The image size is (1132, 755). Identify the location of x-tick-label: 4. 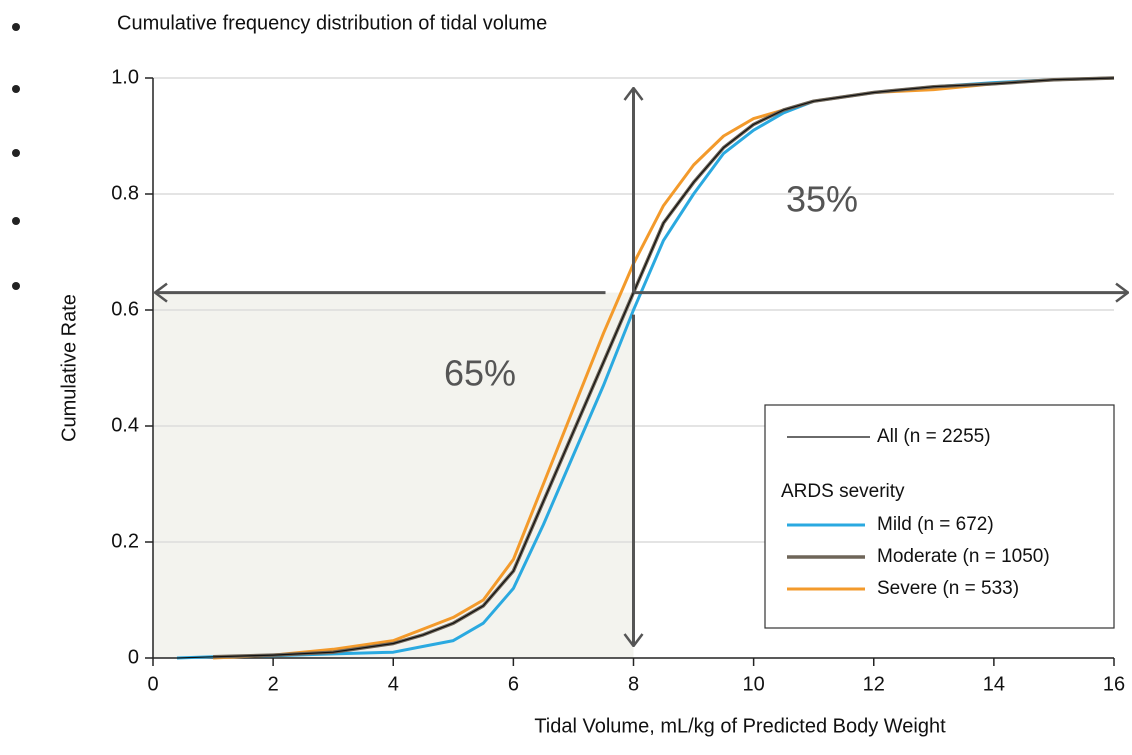
(393, 684).